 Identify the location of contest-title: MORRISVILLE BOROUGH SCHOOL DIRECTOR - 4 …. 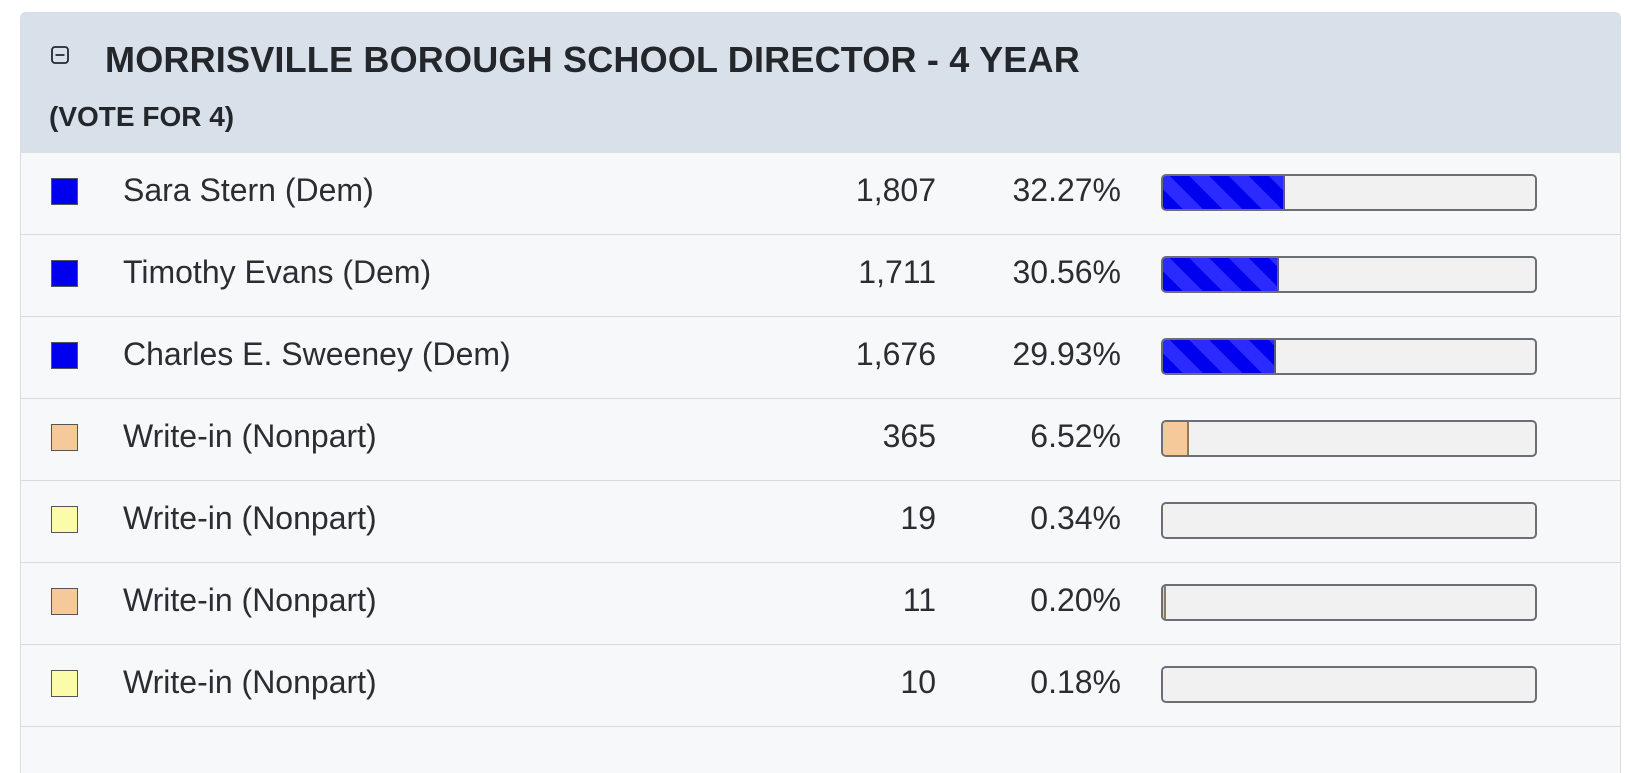
(592, 59).